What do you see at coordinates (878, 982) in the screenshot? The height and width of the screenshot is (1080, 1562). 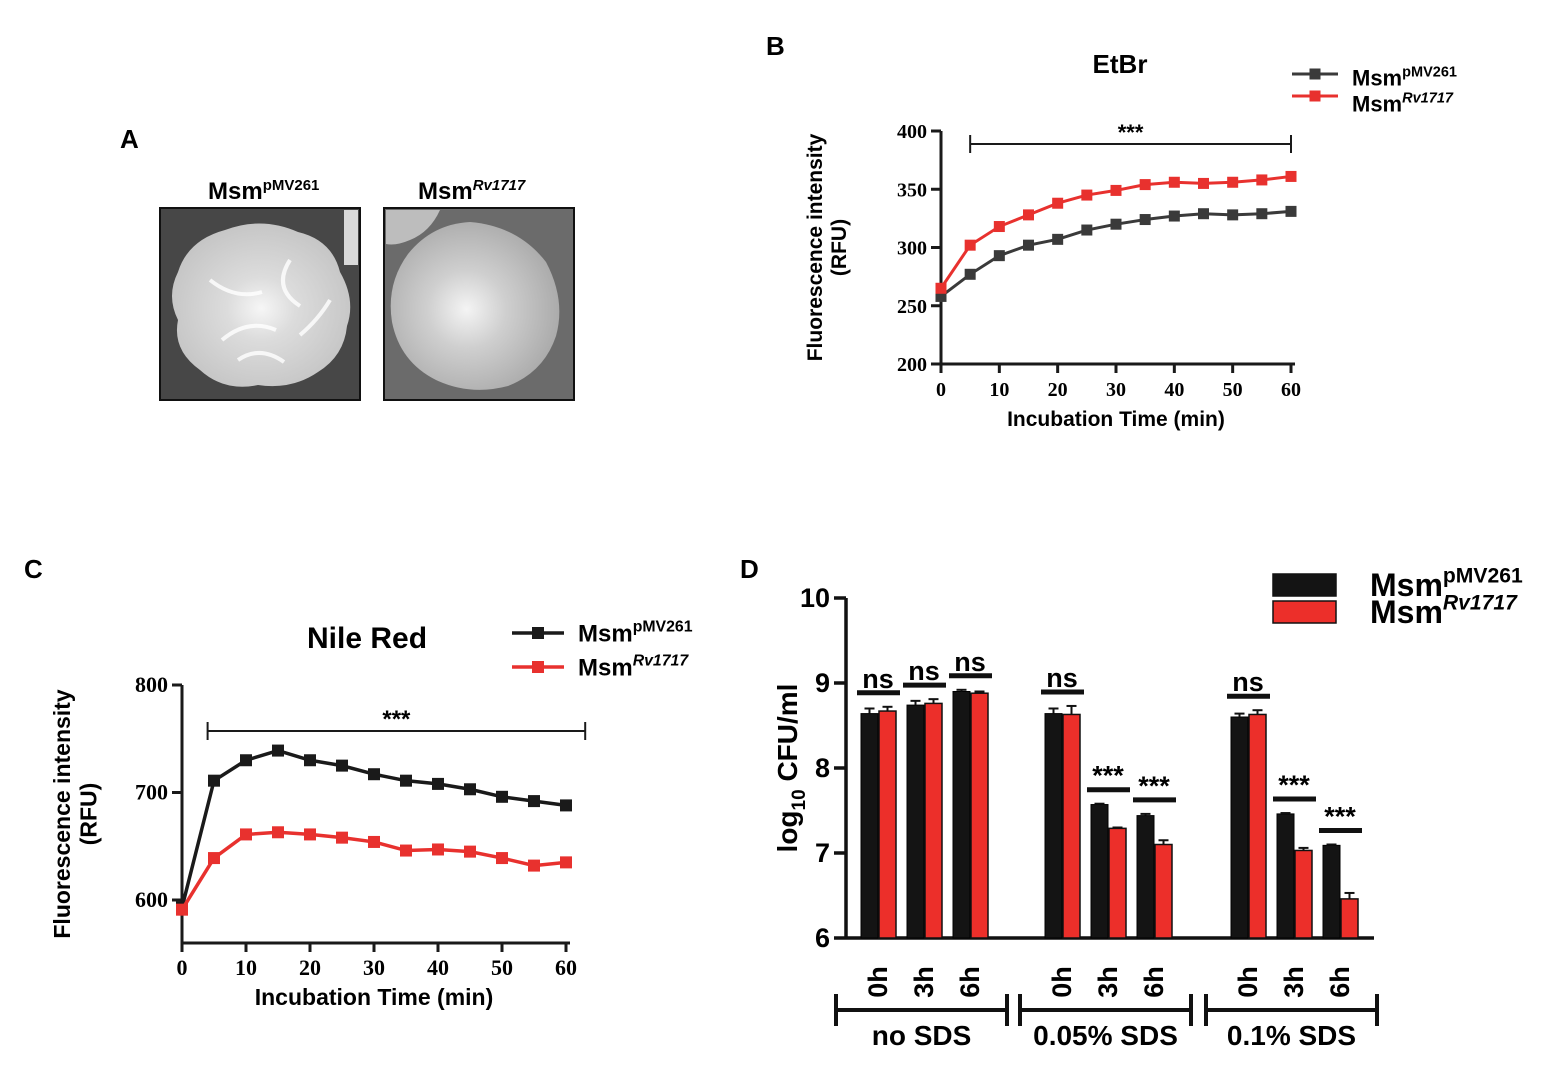 I see `timepoint-label: 0h` at bounding box center [878, 982].